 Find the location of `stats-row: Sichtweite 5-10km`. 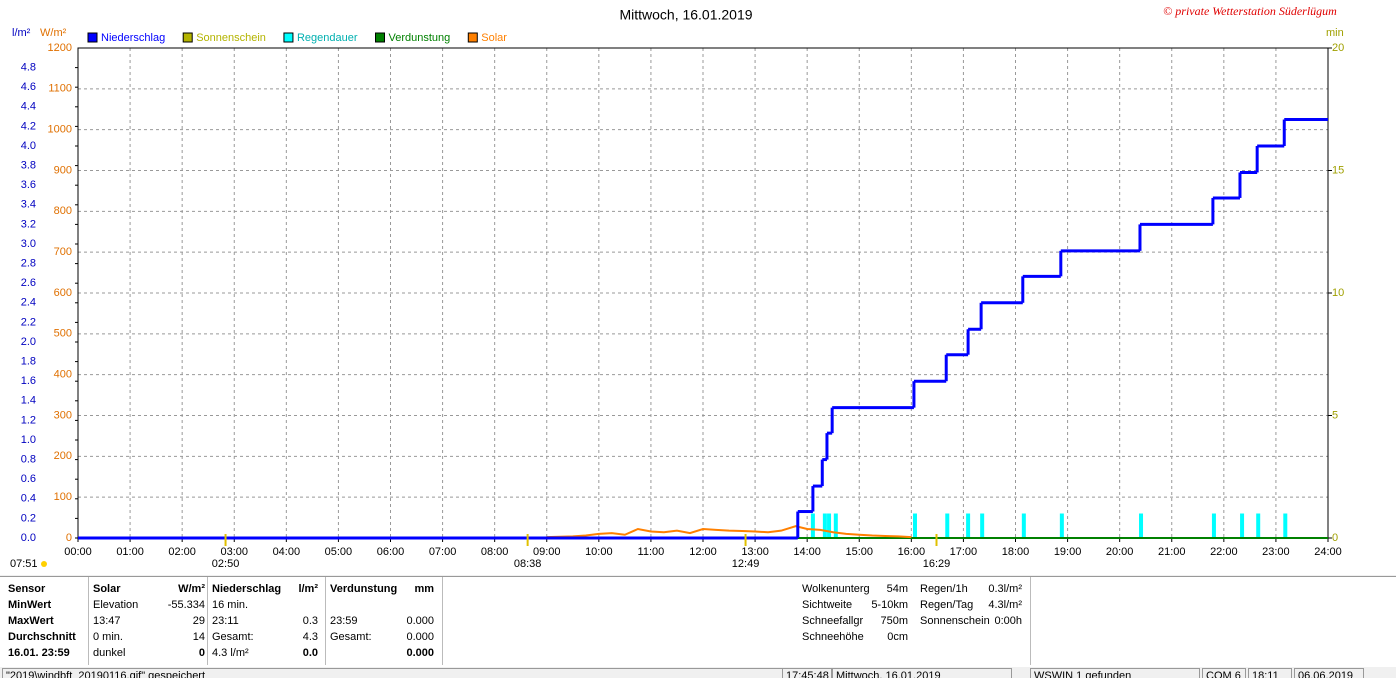

stats-row: Sichtweite 5-10km is located at coordinates (855, 605).